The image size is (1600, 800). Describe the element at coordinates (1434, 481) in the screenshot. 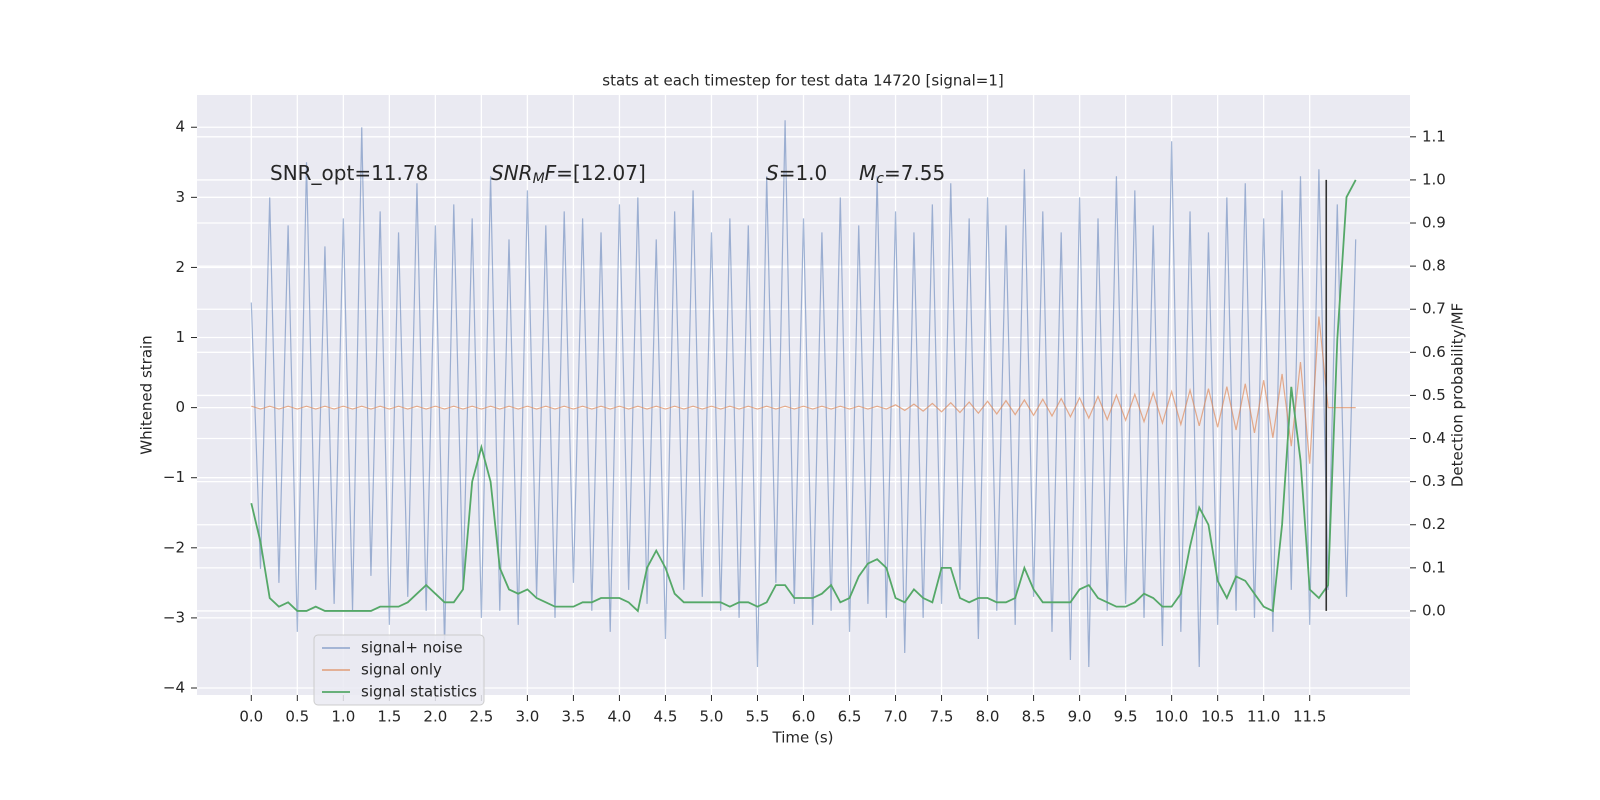

I see `y2-tick-label: 0.3` at that location.